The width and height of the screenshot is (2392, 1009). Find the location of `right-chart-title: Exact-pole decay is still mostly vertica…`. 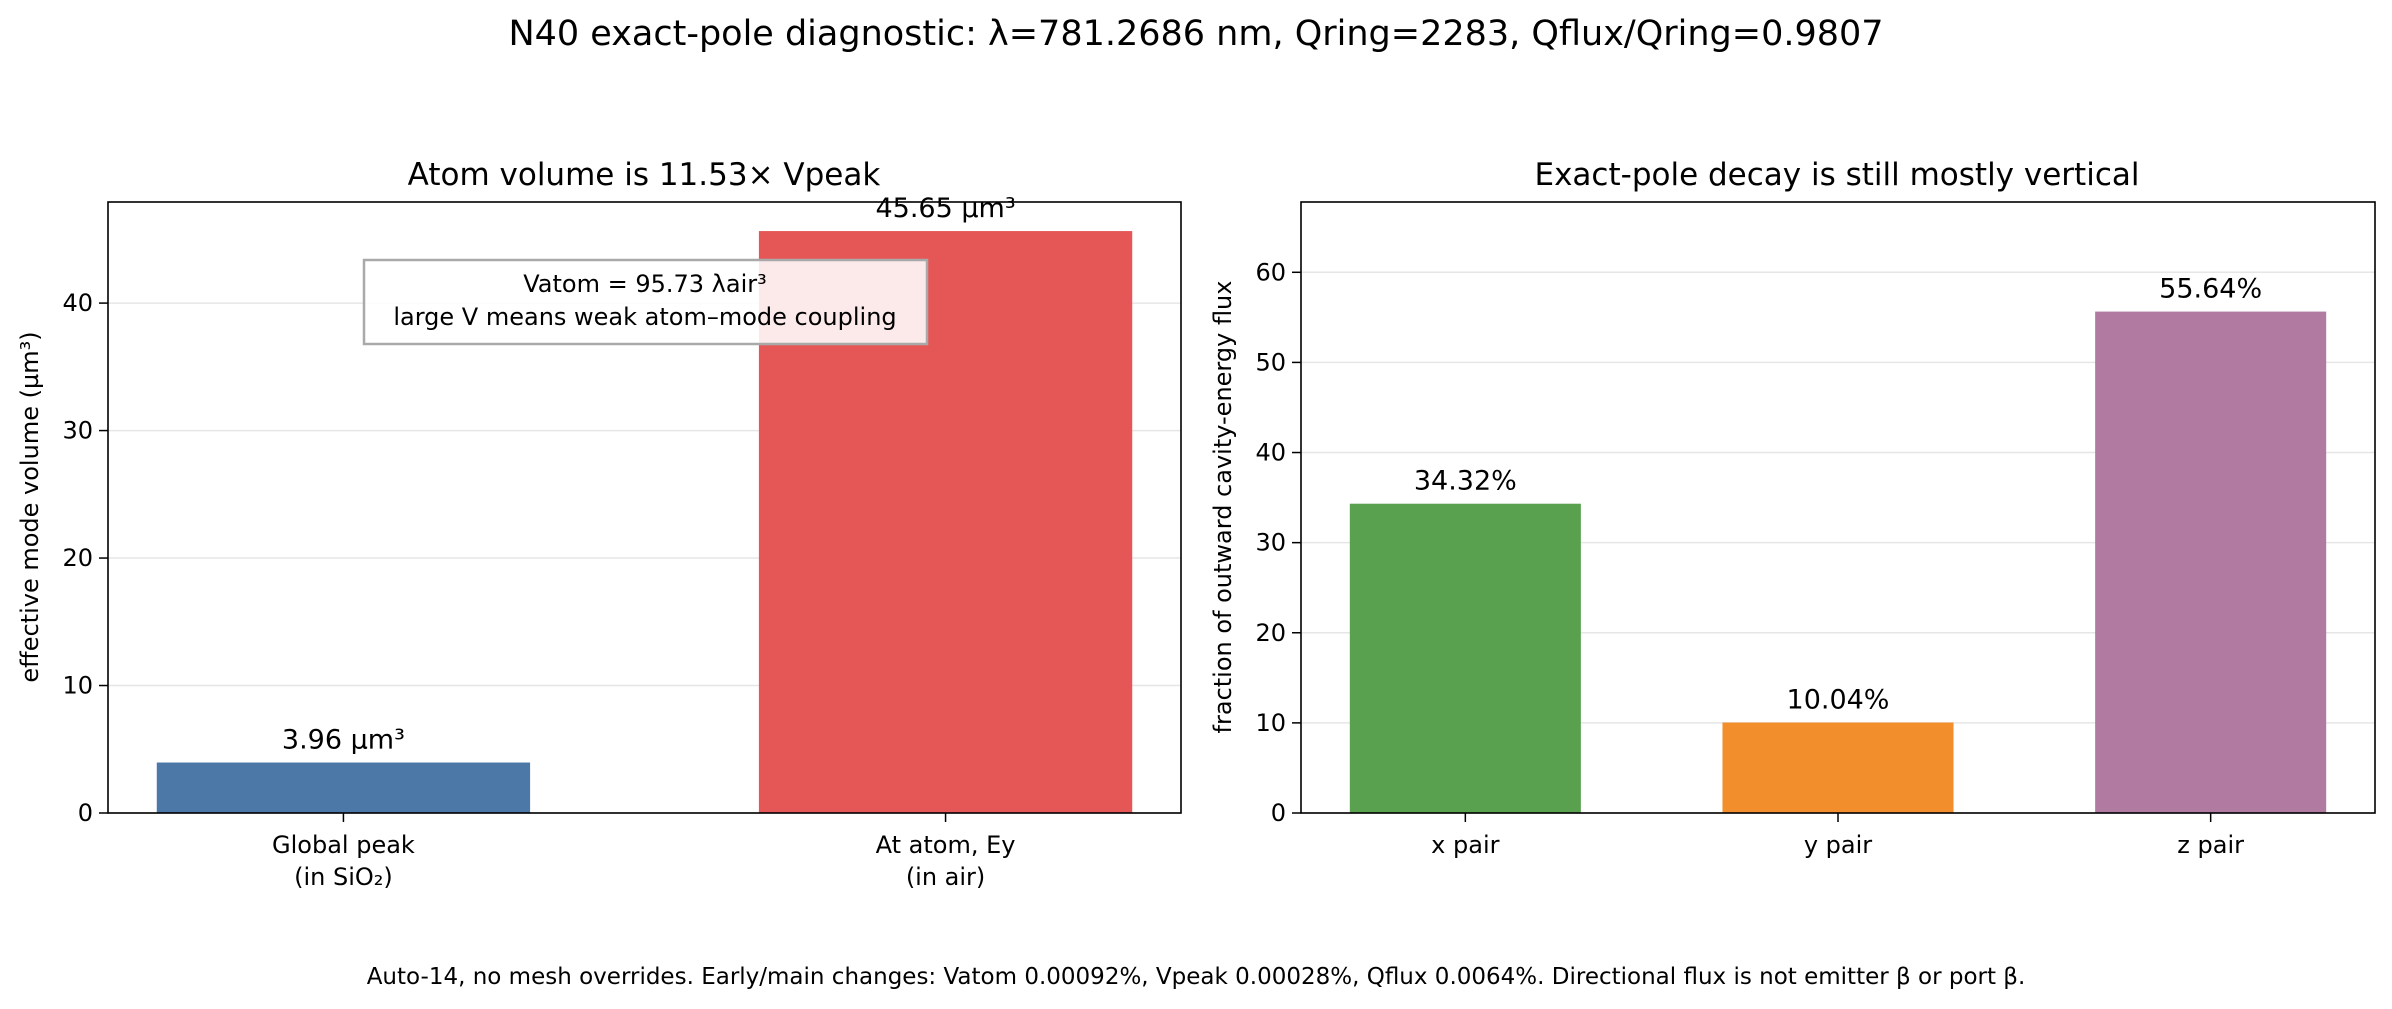

right-chart-title: Exact-pole decay is still mostly vertica… is located at coordinates (1837, 175).